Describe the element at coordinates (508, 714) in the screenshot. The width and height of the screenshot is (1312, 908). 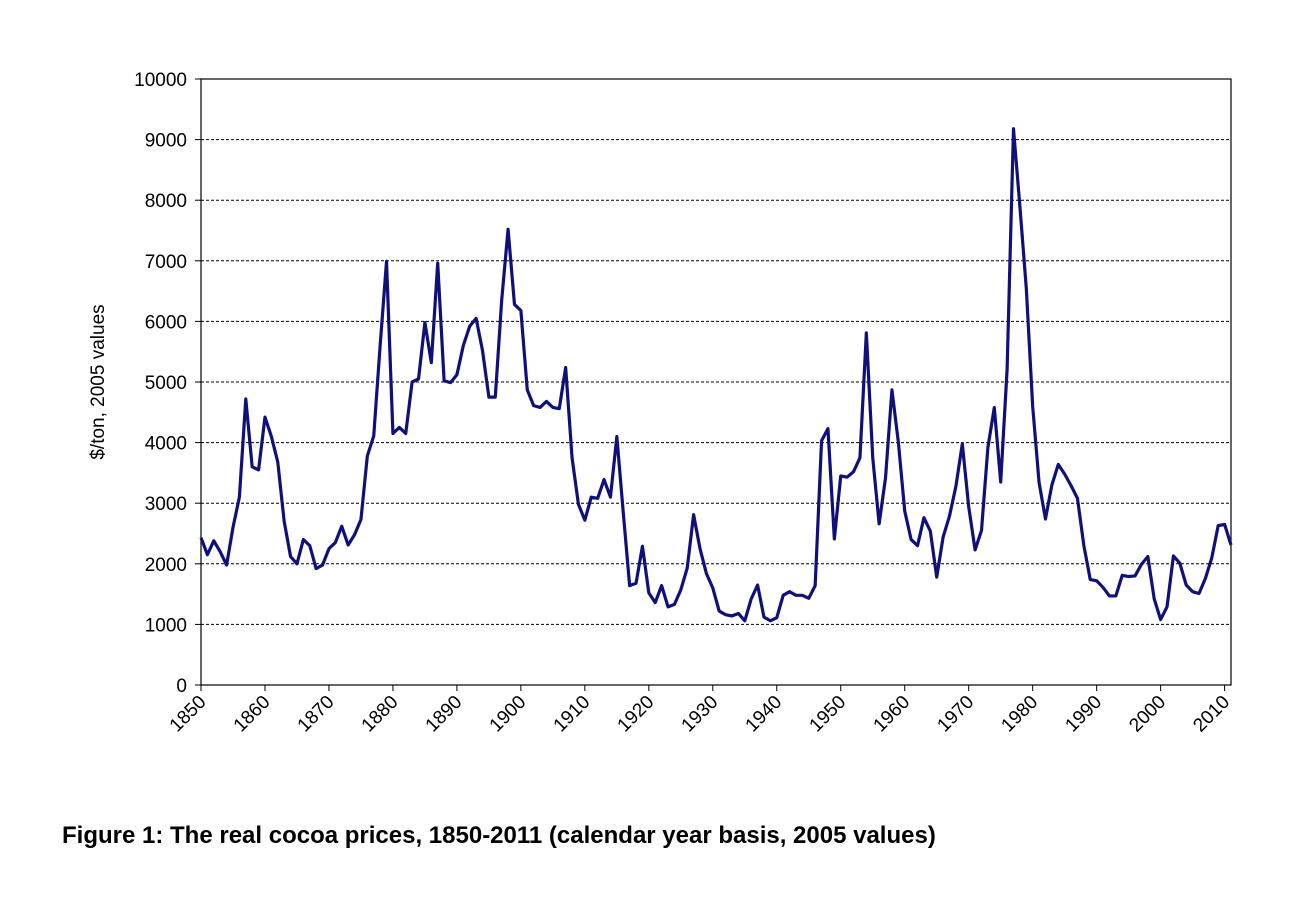
I see `x-tick-label: 1900` at that location.